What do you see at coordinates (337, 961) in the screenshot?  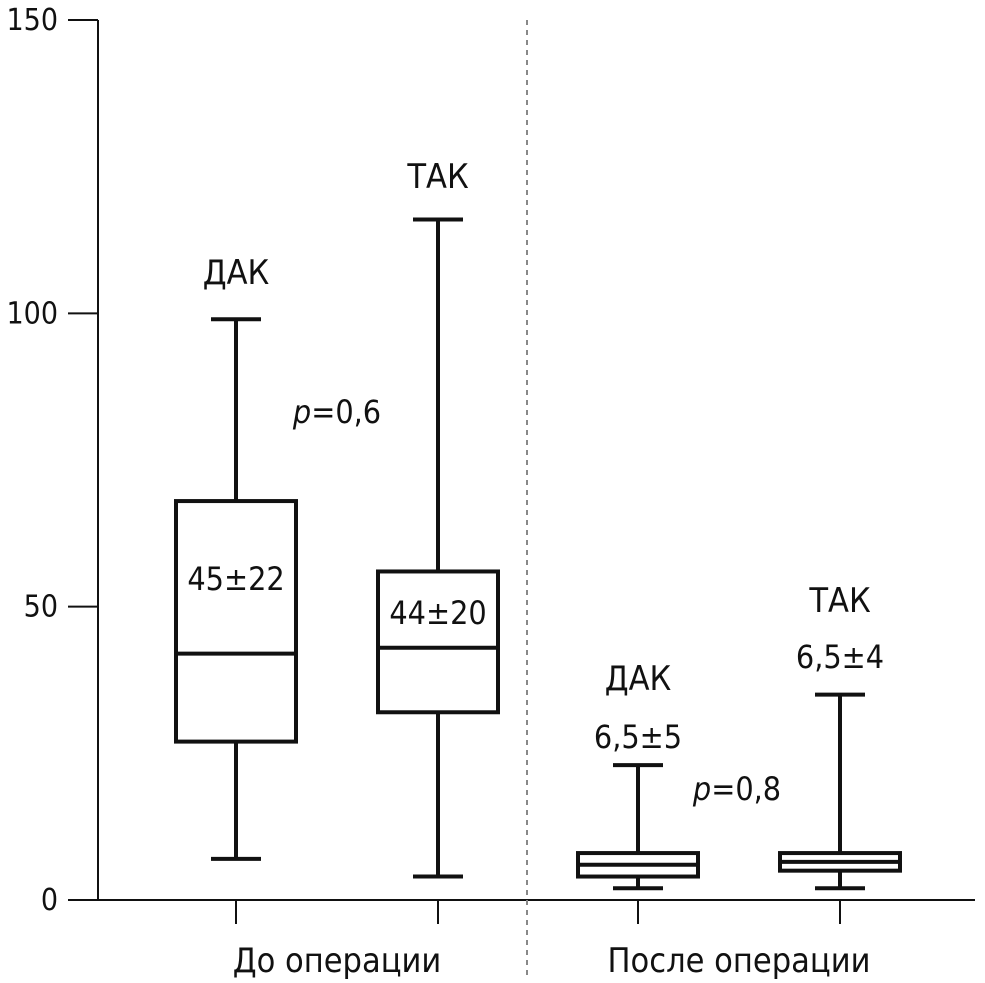 I see `category-label: До операции` at bounding box center [337, 961].